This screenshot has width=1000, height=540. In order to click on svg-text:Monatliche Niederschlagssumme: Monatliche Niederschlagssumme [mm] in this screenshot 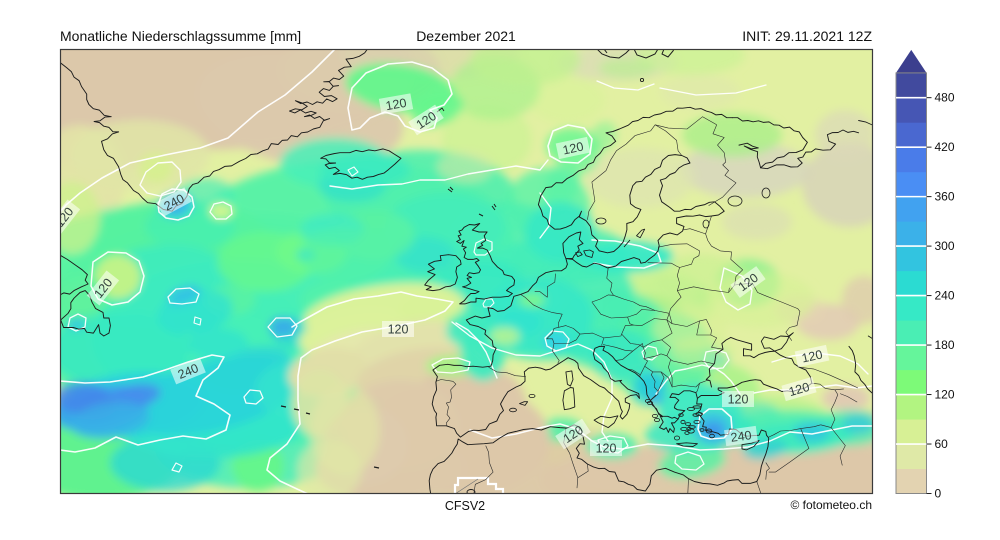, I will do `click(180, 36)`.